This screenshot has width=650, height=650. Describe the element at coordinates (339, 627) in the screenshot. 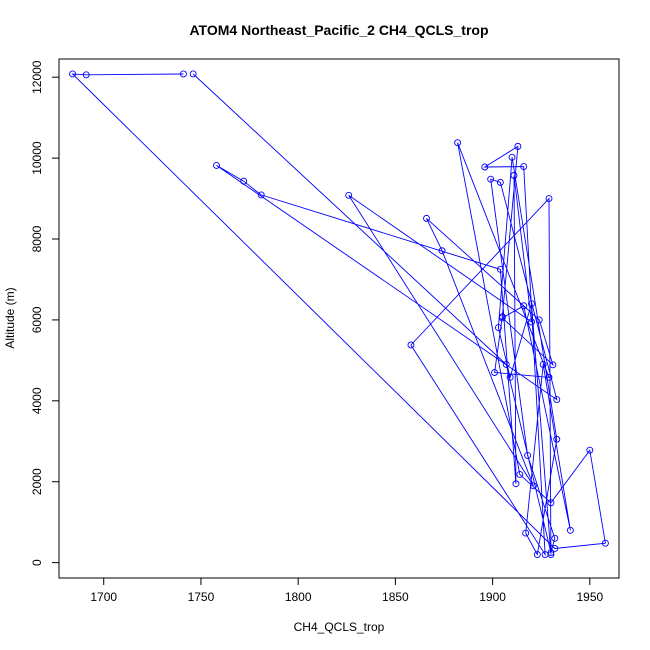

I see `x-axis-label: CH4_QCLS_trop` at that location.